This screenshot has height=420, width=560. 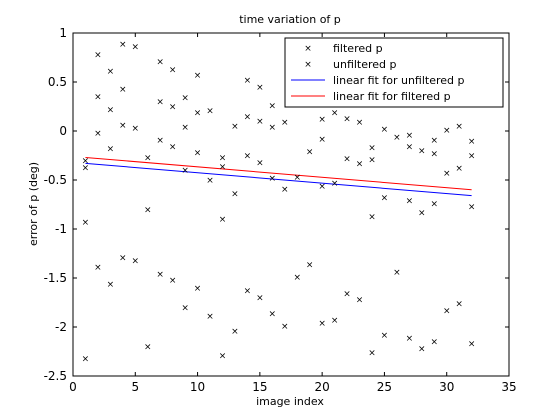 What do you see at coordinates (197, 387) in the screenshot?
I see `x-tick-label: 10` at bounding box center [197, 387].